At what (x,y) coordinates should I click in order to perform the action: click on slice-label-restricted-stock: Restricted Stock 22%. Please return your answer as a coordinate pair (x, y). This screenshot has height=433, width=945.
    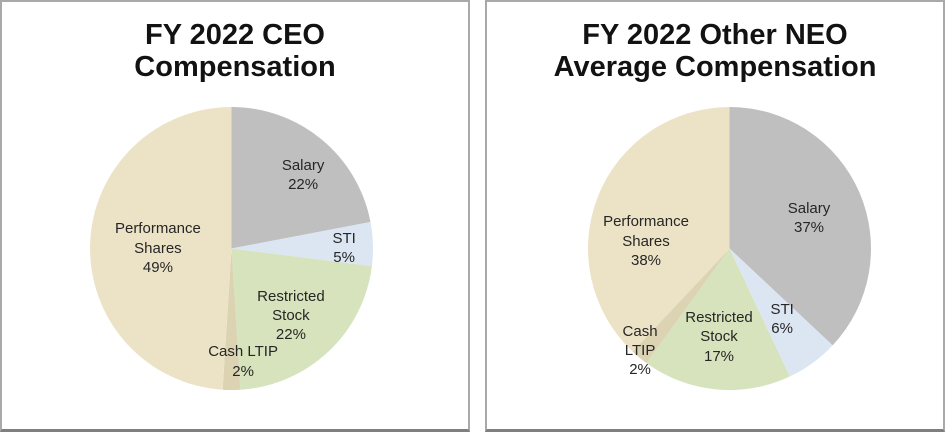
    Looking at the image, I should click on (291, 315).